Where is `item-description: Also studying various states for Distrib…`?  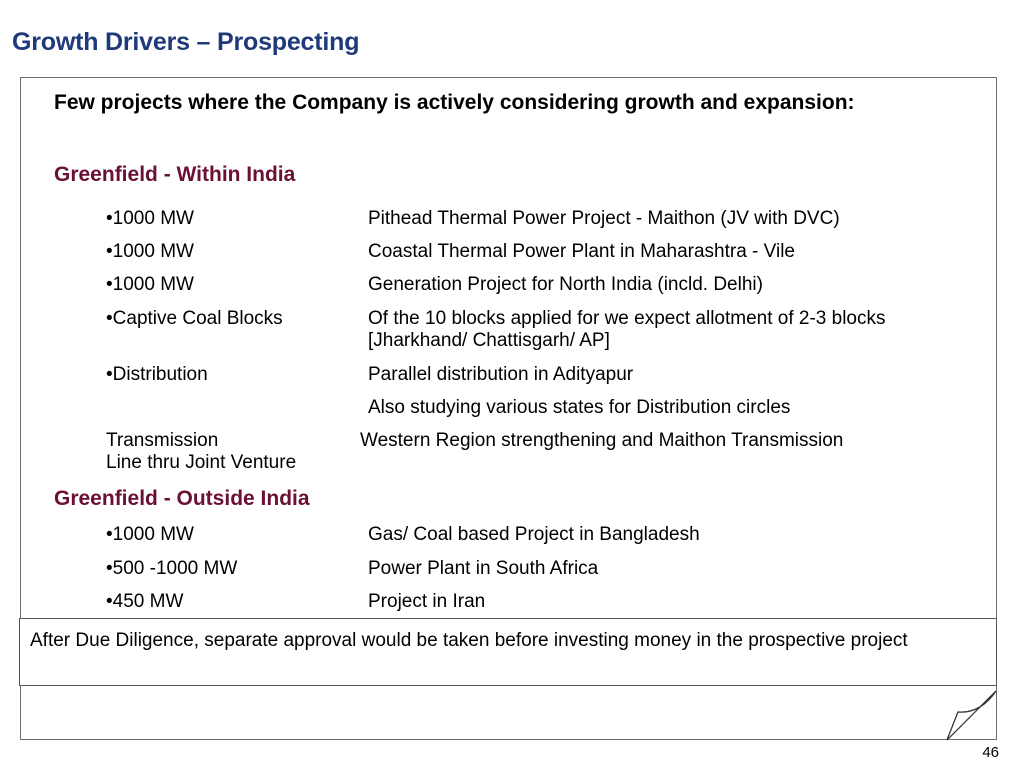
item-description: Also studying various states for Distrib… is located at coordinates (579, 407).